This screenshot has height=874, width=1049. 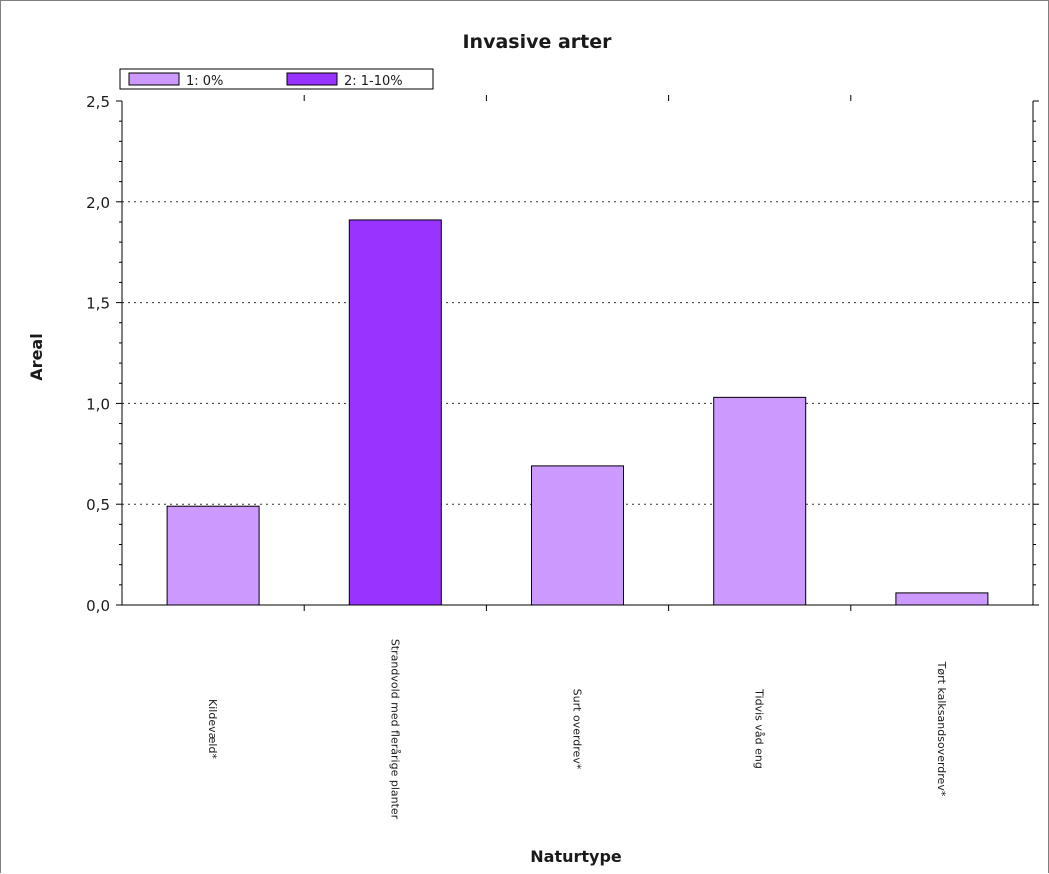 What do you see at coordinates (98, 606) in the screenshot?
I see `y-tick-label: 0,0` at bounding box center [98, 606].